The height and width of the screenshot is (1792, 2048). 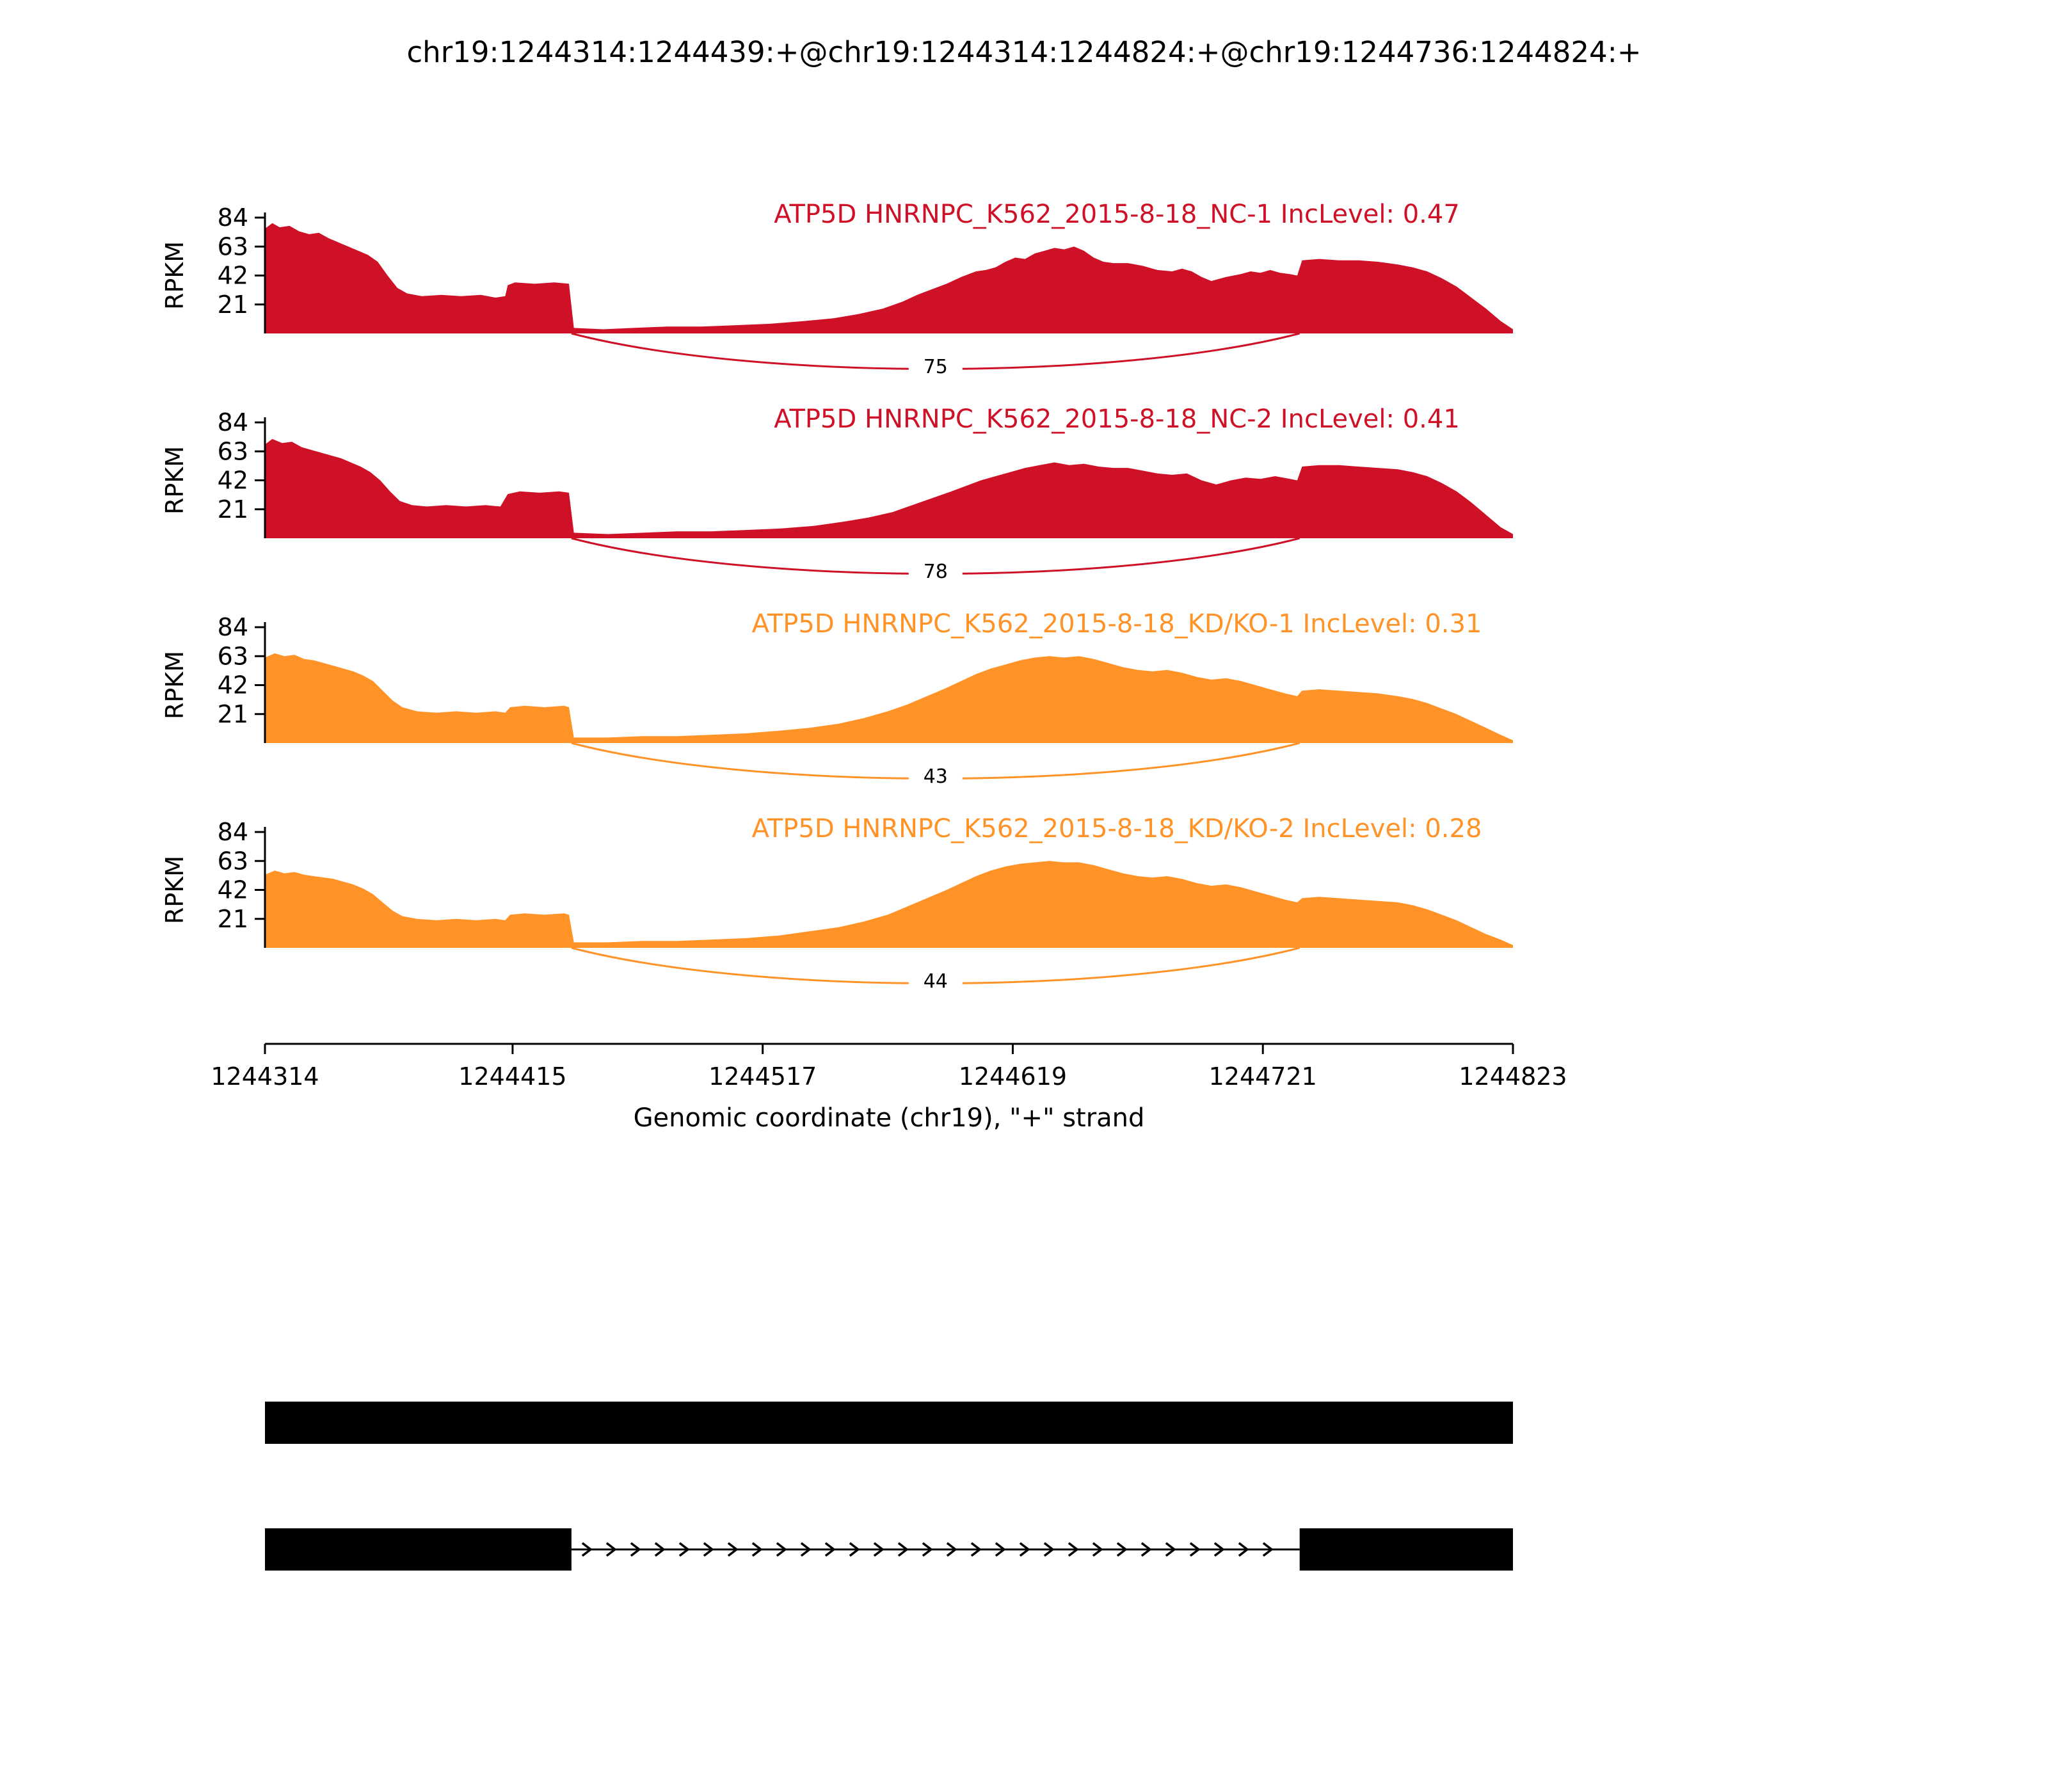 I want to click on x-tick-label: 1244415, so click(x=512, y=1076).